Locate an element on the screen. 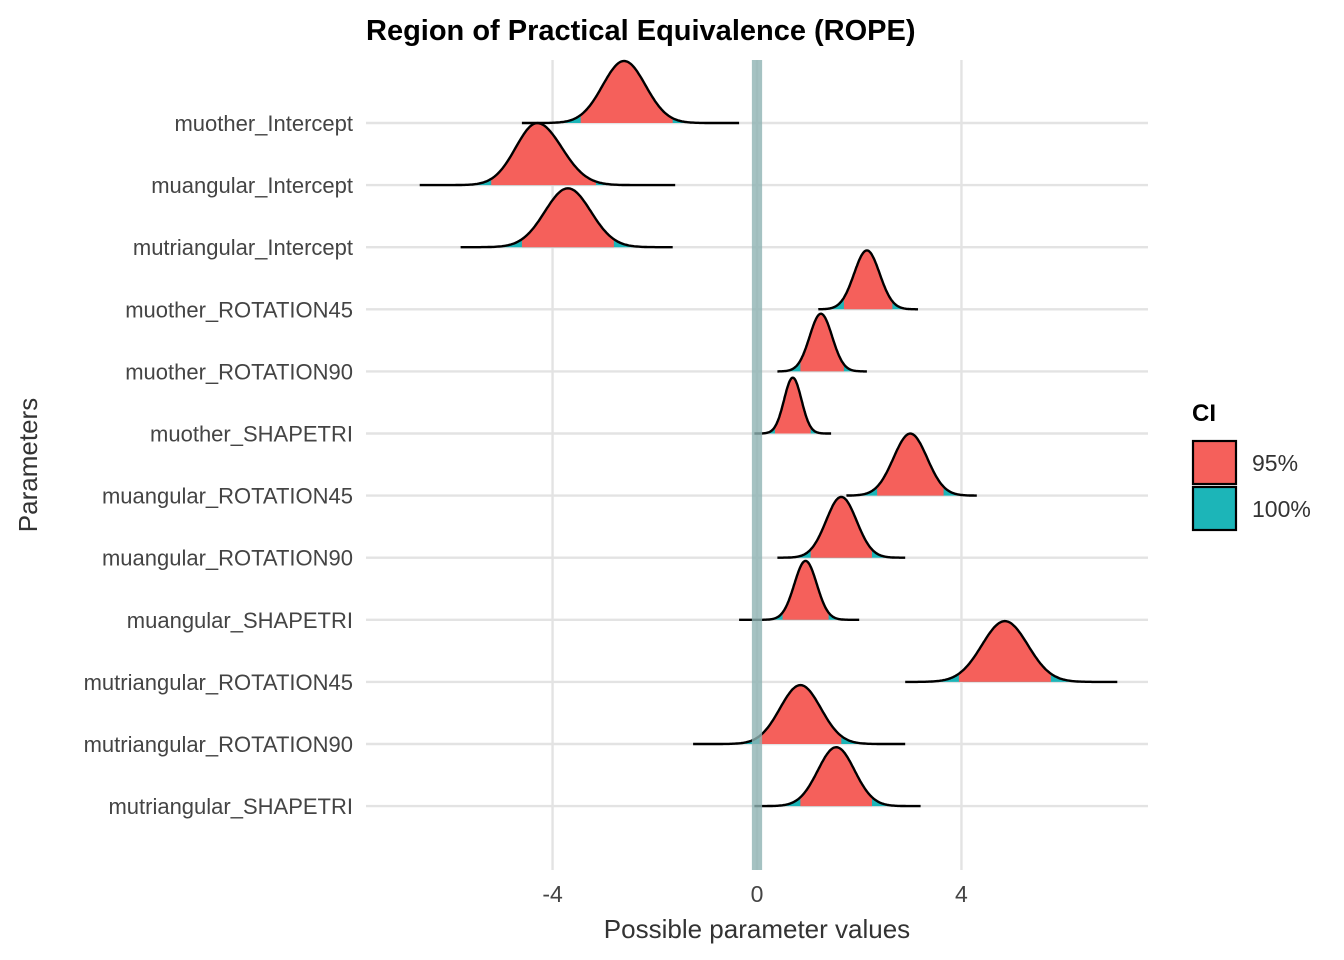 This screenshot has height=960, width=1344. chart-title: Region of Practical Equivalence (ROPE) is located at coordinates (641, 31).